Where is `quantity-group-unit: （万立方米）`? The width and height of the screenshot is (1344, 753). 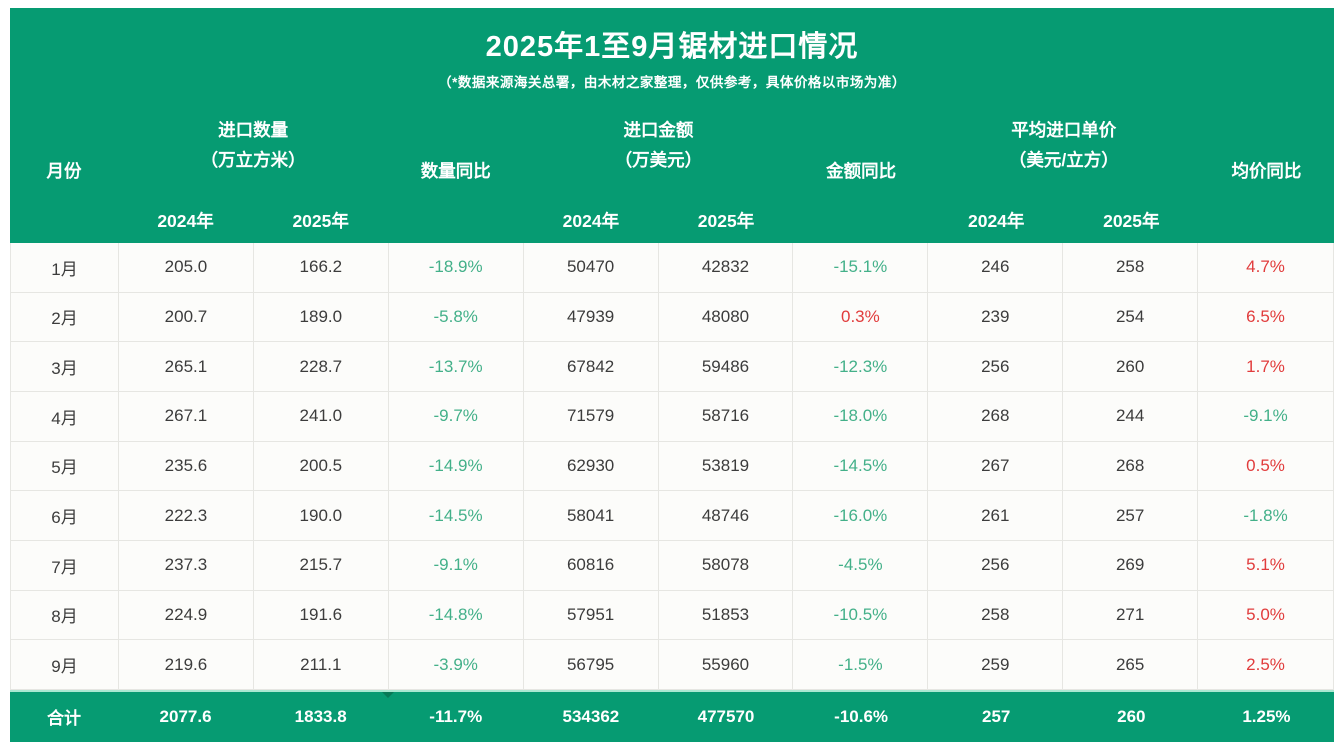
quantity-group-unit: （万立方米） is located at coordinates (253, 160).